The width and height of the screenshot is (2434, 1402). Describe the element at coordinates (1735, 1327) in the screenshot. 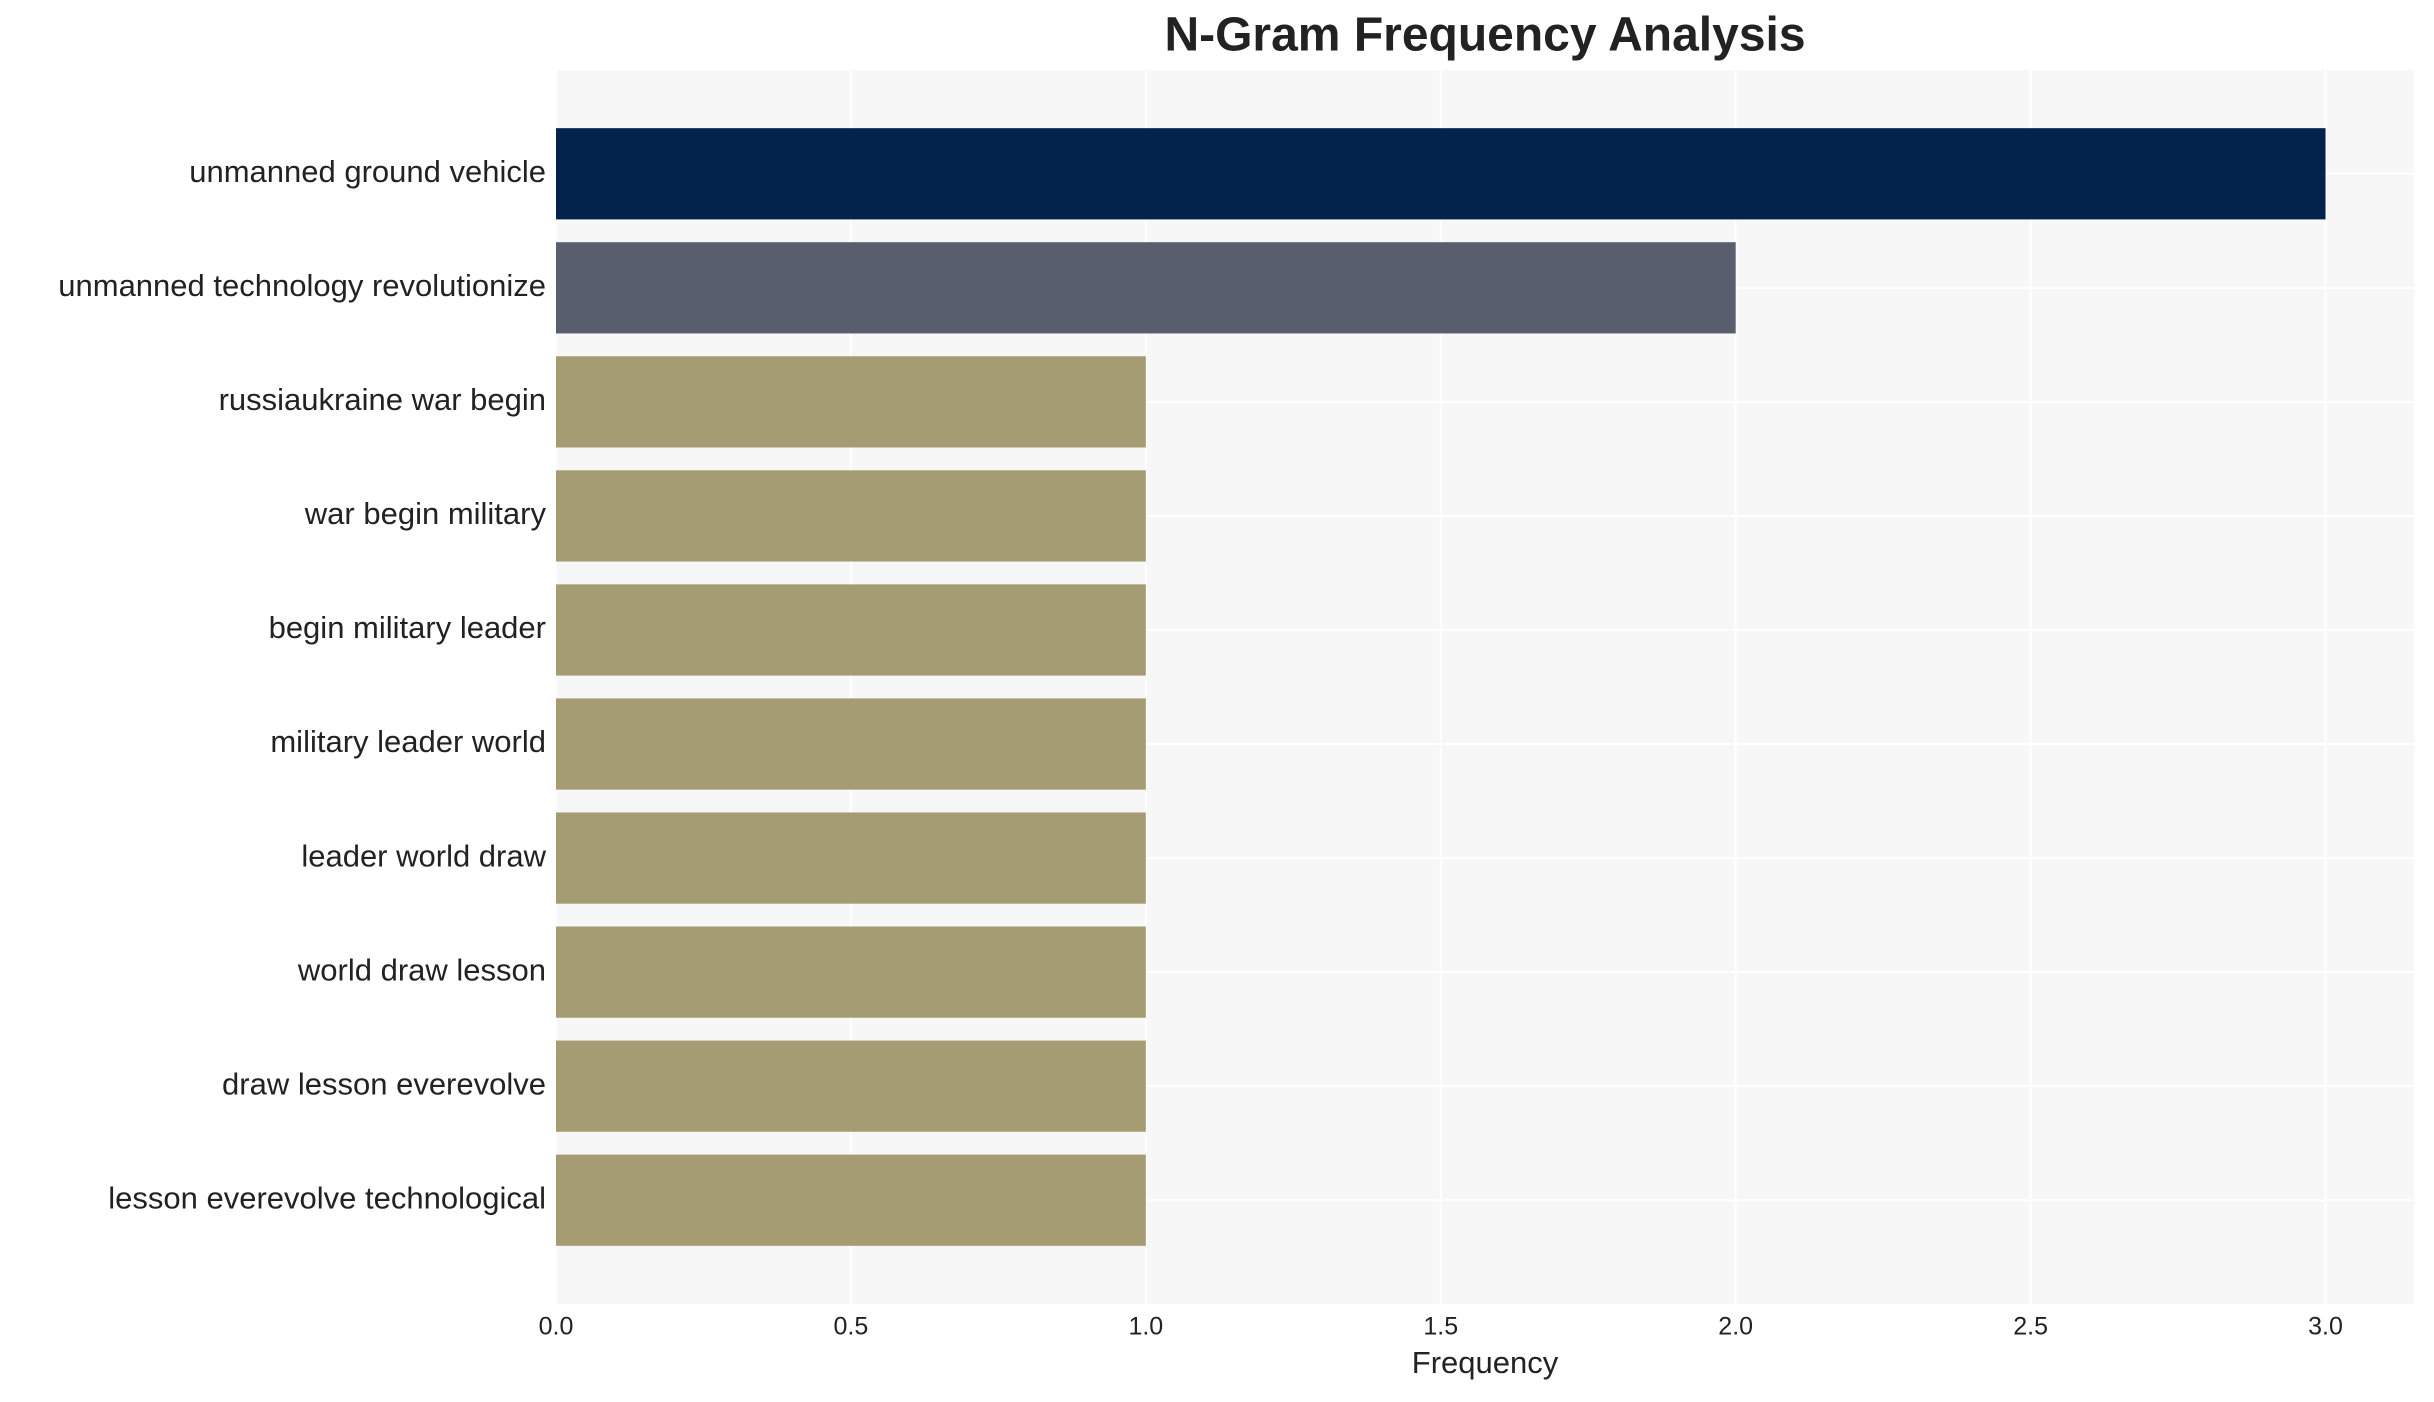

I see `x-tick-label: 2.0` at that location.